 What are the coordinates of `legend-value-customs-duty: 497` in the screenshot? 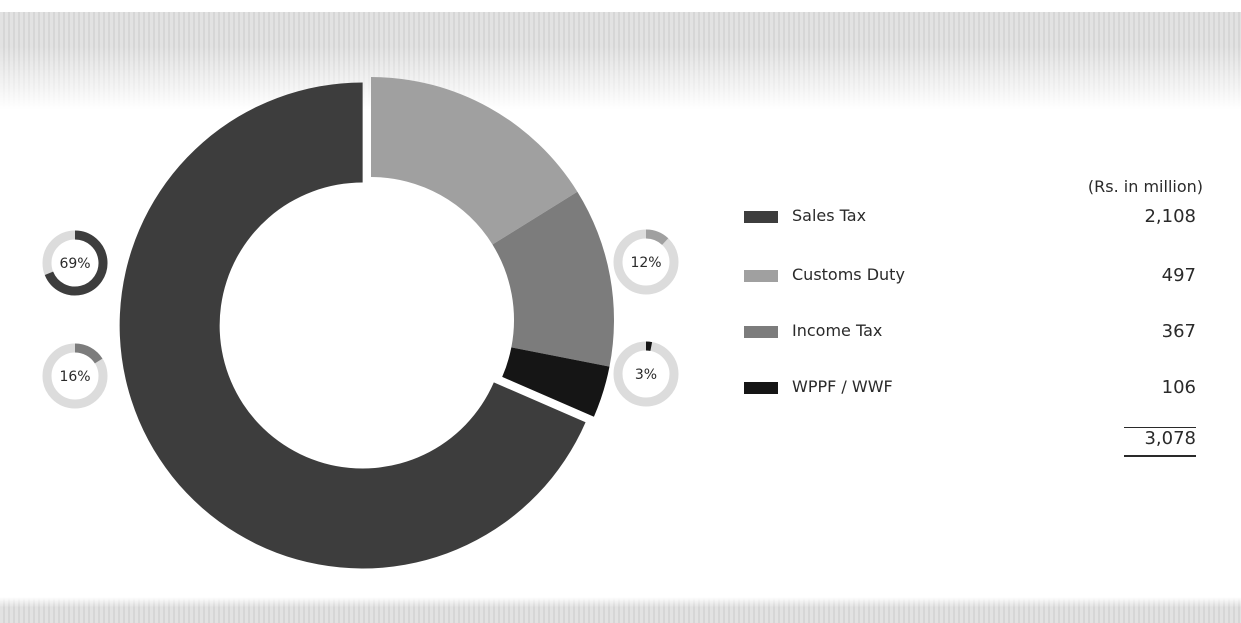 It's located at (1178, 275).